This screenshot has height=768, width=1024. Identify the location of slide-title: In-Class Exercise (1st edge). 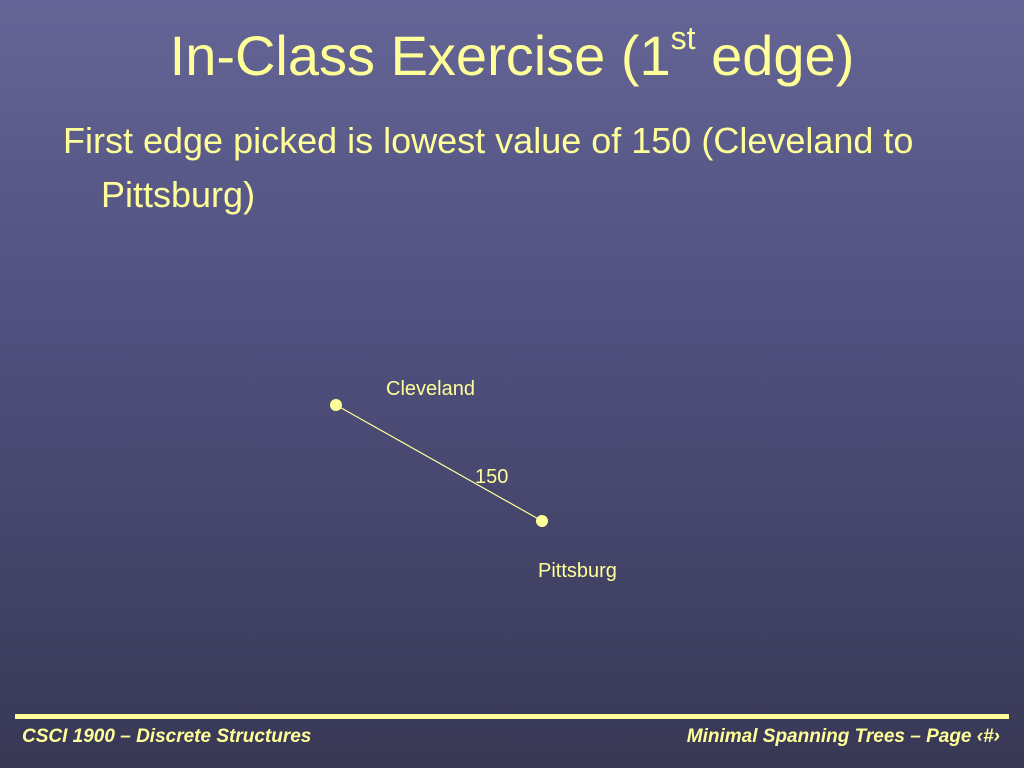
(512, 56).